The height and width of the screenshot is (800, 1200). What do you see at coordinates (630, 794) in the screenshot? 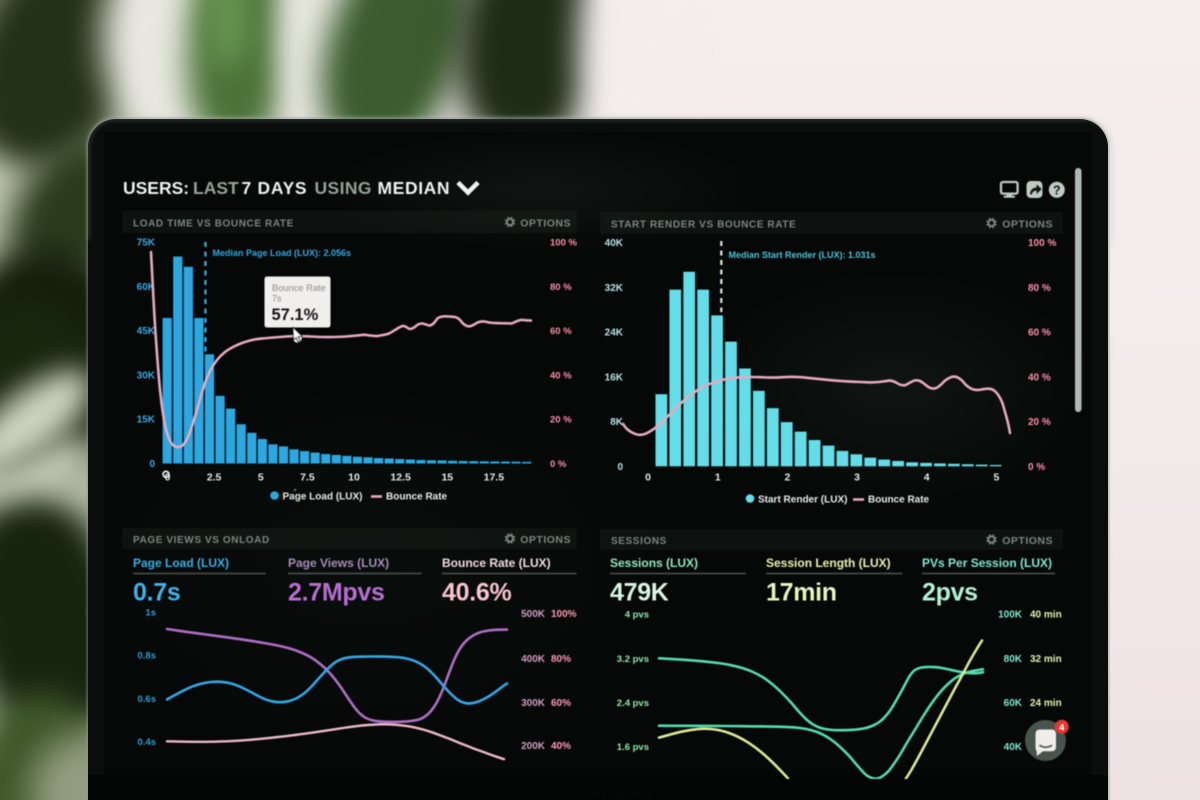
I see `svg-text: MacBook Pro` at bounding box center [630, 794].